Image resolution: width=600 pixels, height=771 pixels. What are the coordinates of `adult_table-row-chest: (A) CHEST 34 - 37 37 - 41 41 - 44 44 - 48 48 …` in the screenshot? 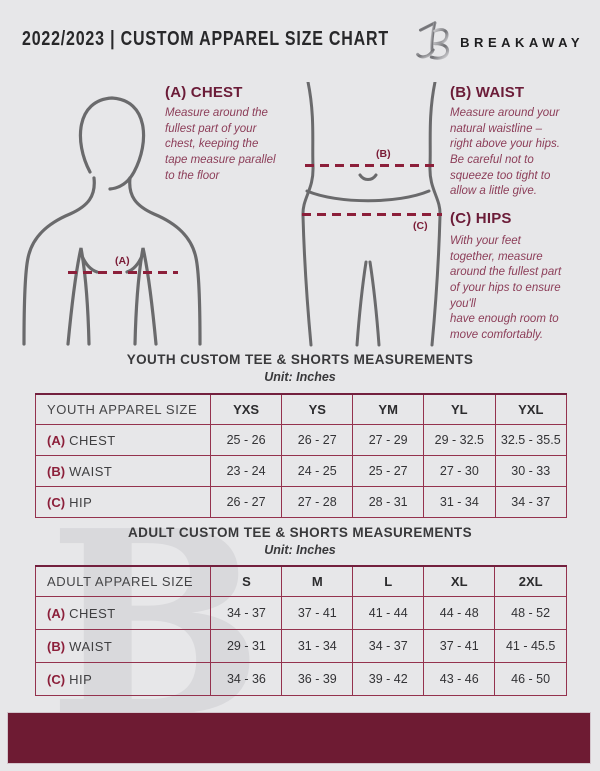 It's located at (300, 613).